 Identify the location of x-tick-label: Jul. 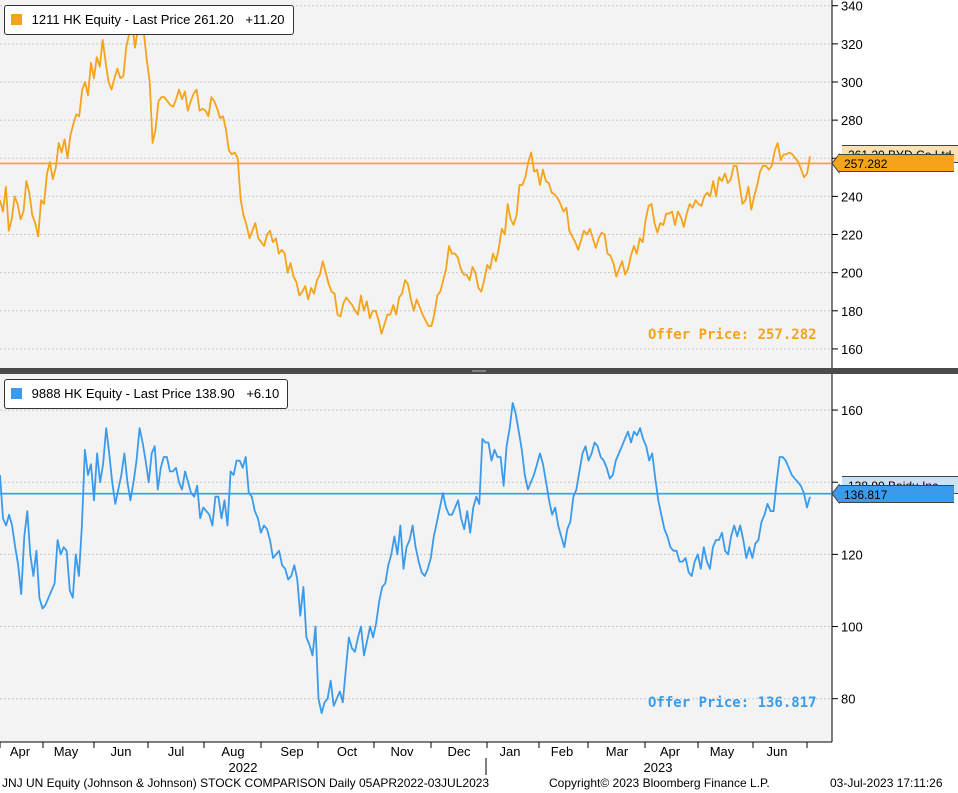
(176, 751).